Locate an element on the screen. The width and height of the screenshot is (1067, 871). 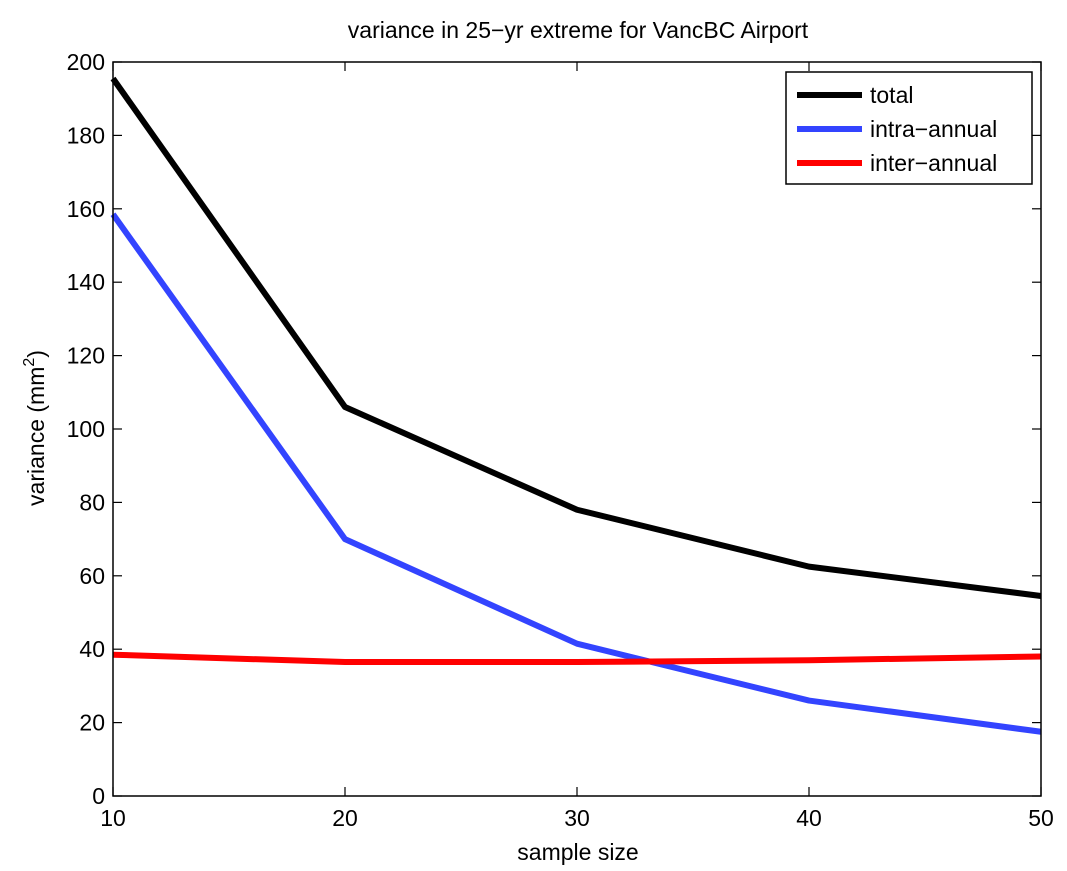
y-tick-label: 0 is located at coordinates (98, 796).